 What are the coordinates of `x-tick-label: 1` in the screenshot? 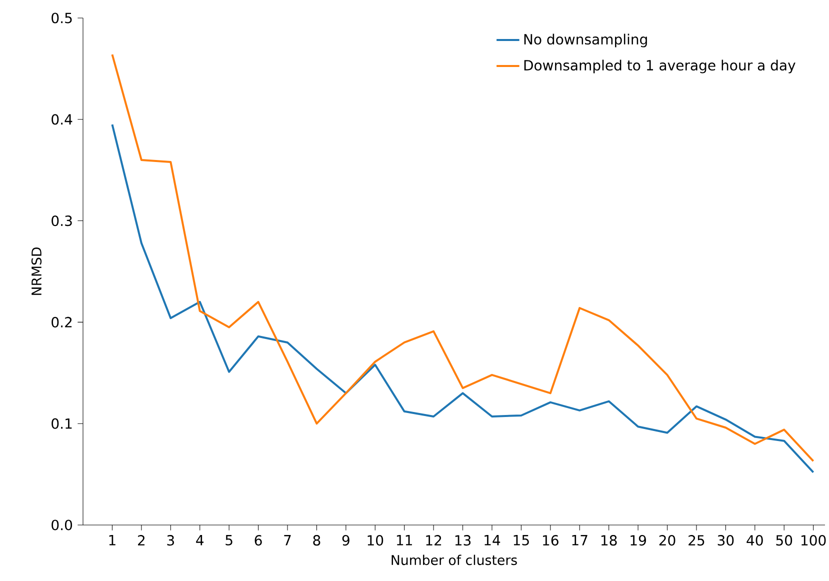 It's located at (112, 540).